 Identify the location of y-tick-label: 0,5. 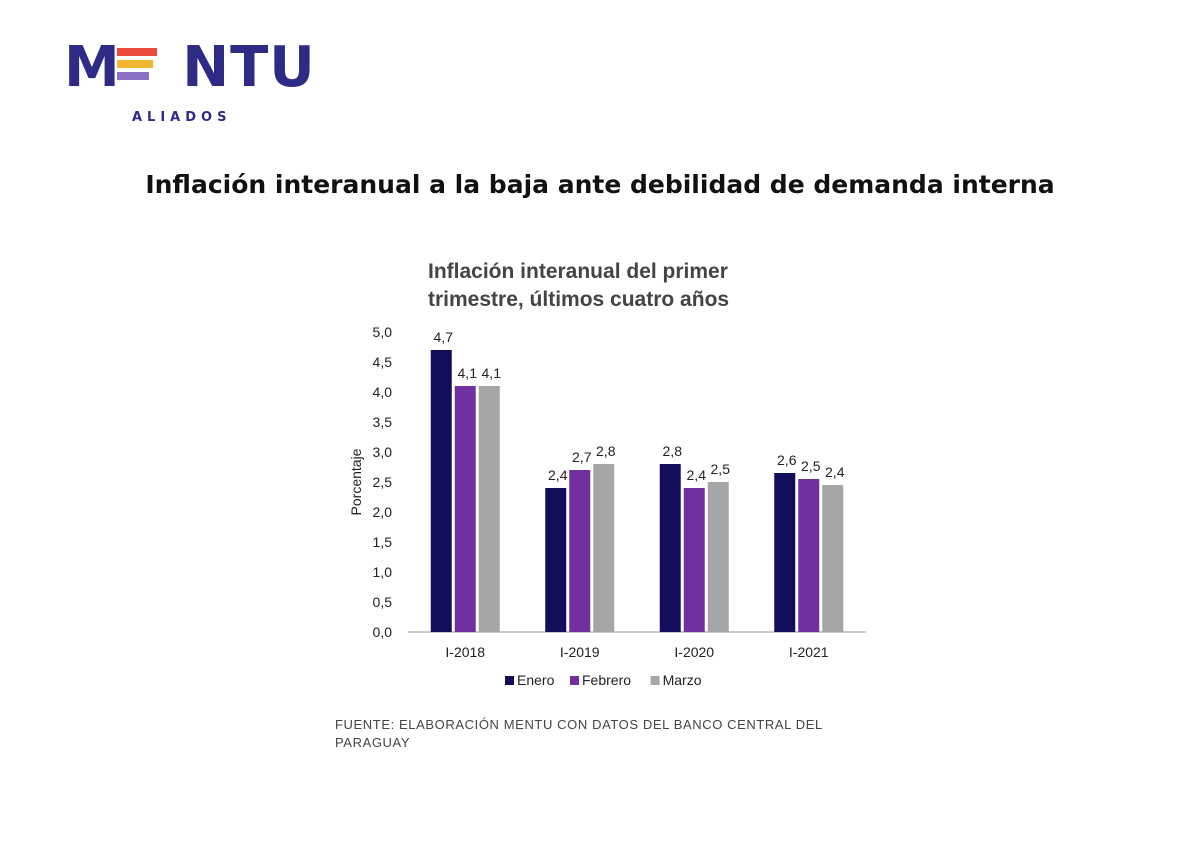
(383, 602).